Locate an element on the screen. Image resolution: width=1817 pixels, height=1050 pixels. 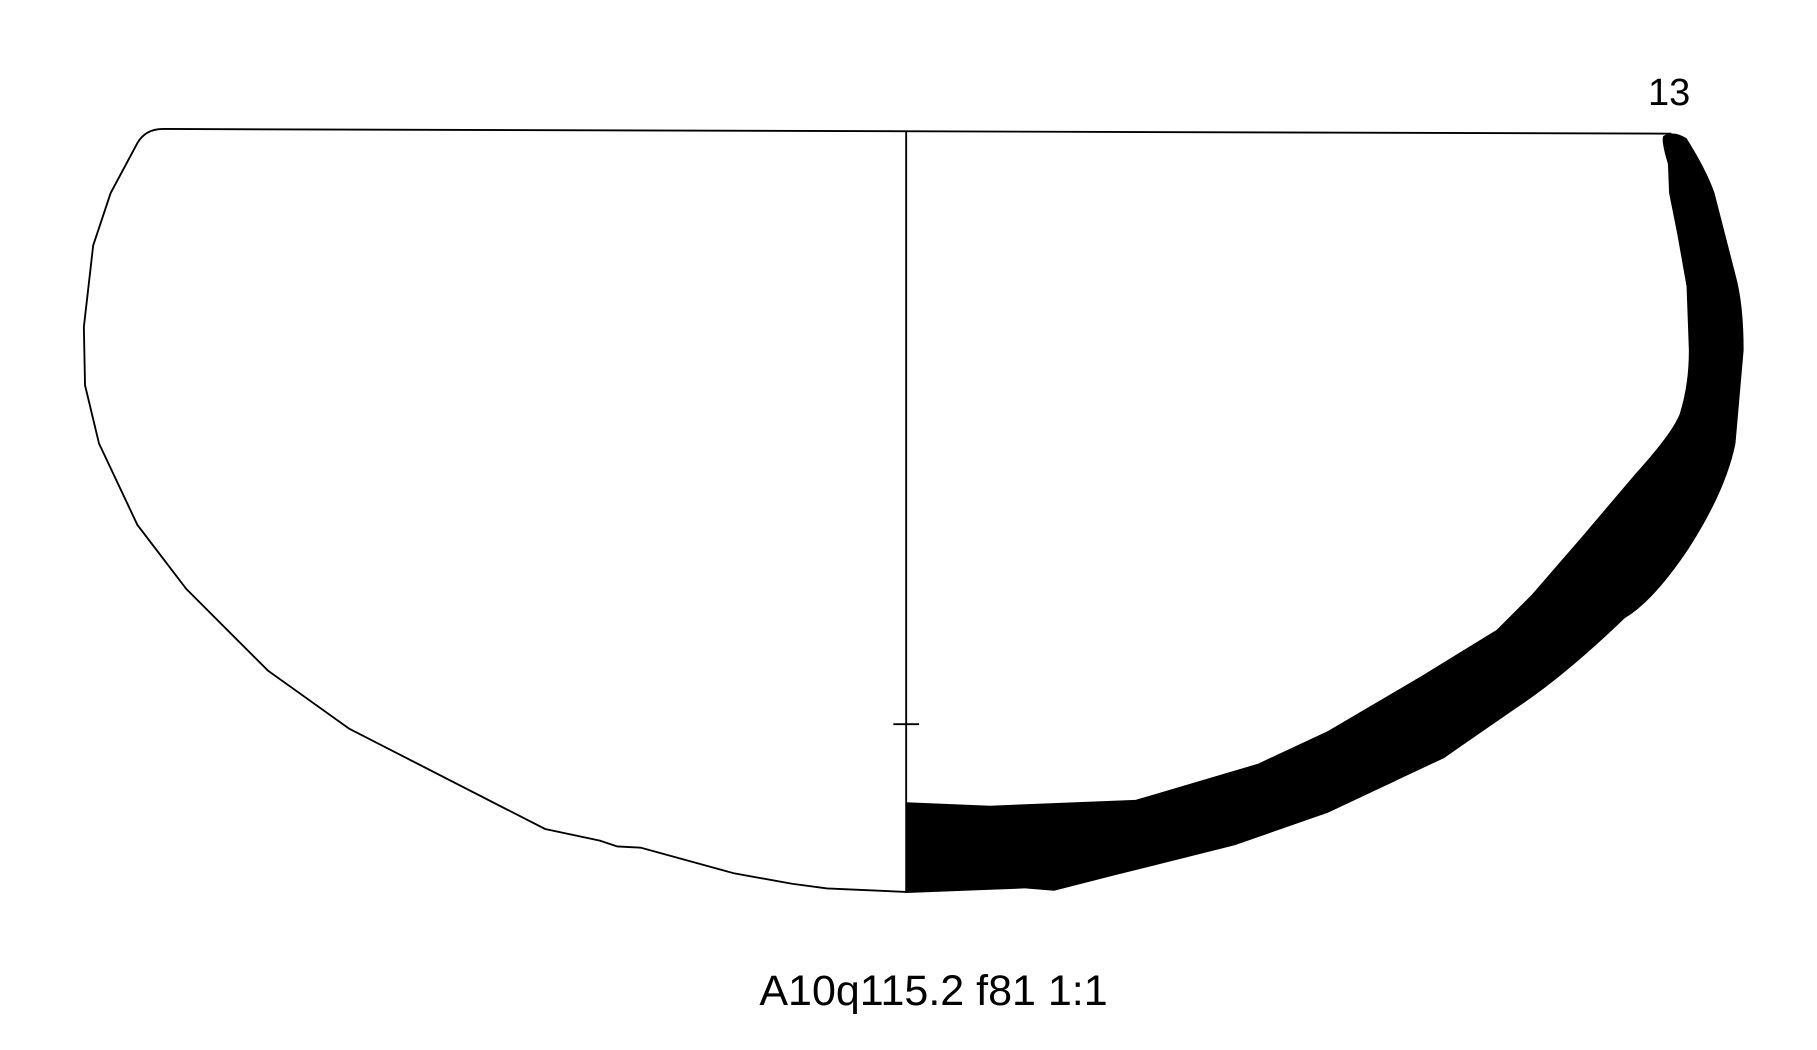
diameter-label: 13 is located at coordinates (1669, 93).